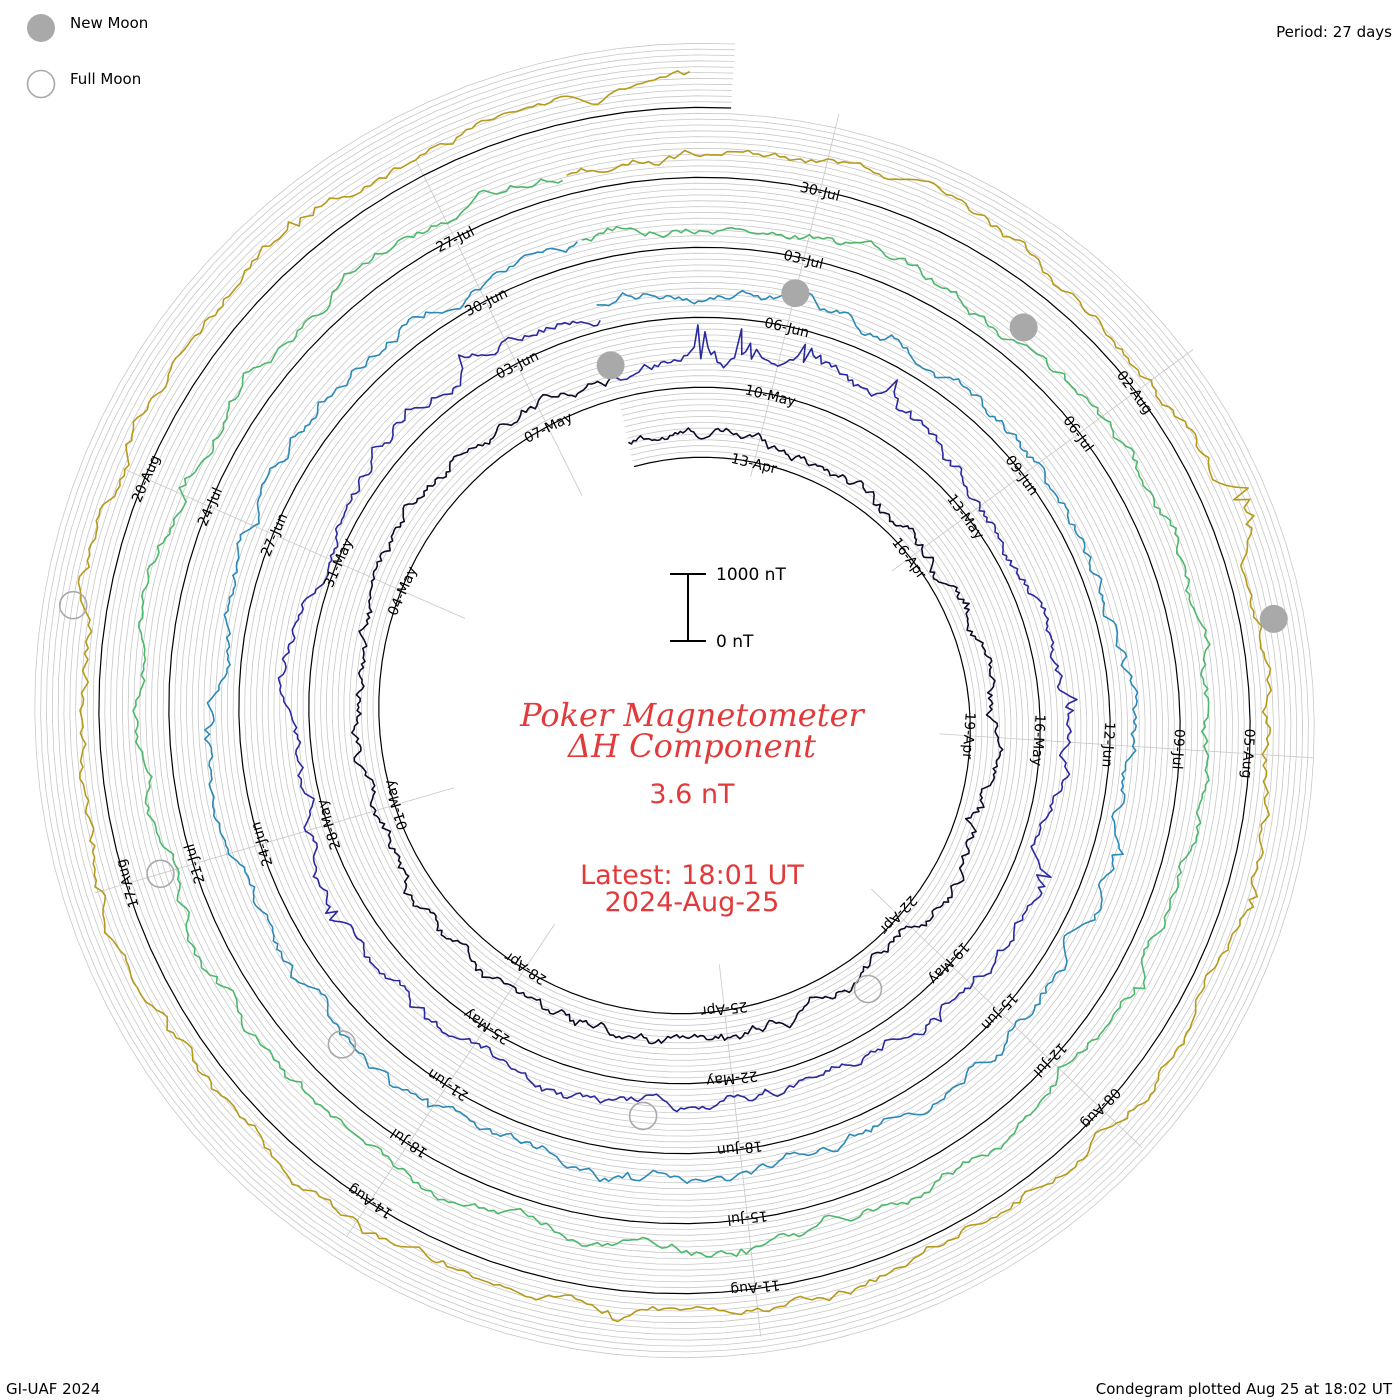 Image resolution: width=1400 pixels, height=1400 pixels. I want to click on period-label: Period: 27 days, so click(1334, 32).